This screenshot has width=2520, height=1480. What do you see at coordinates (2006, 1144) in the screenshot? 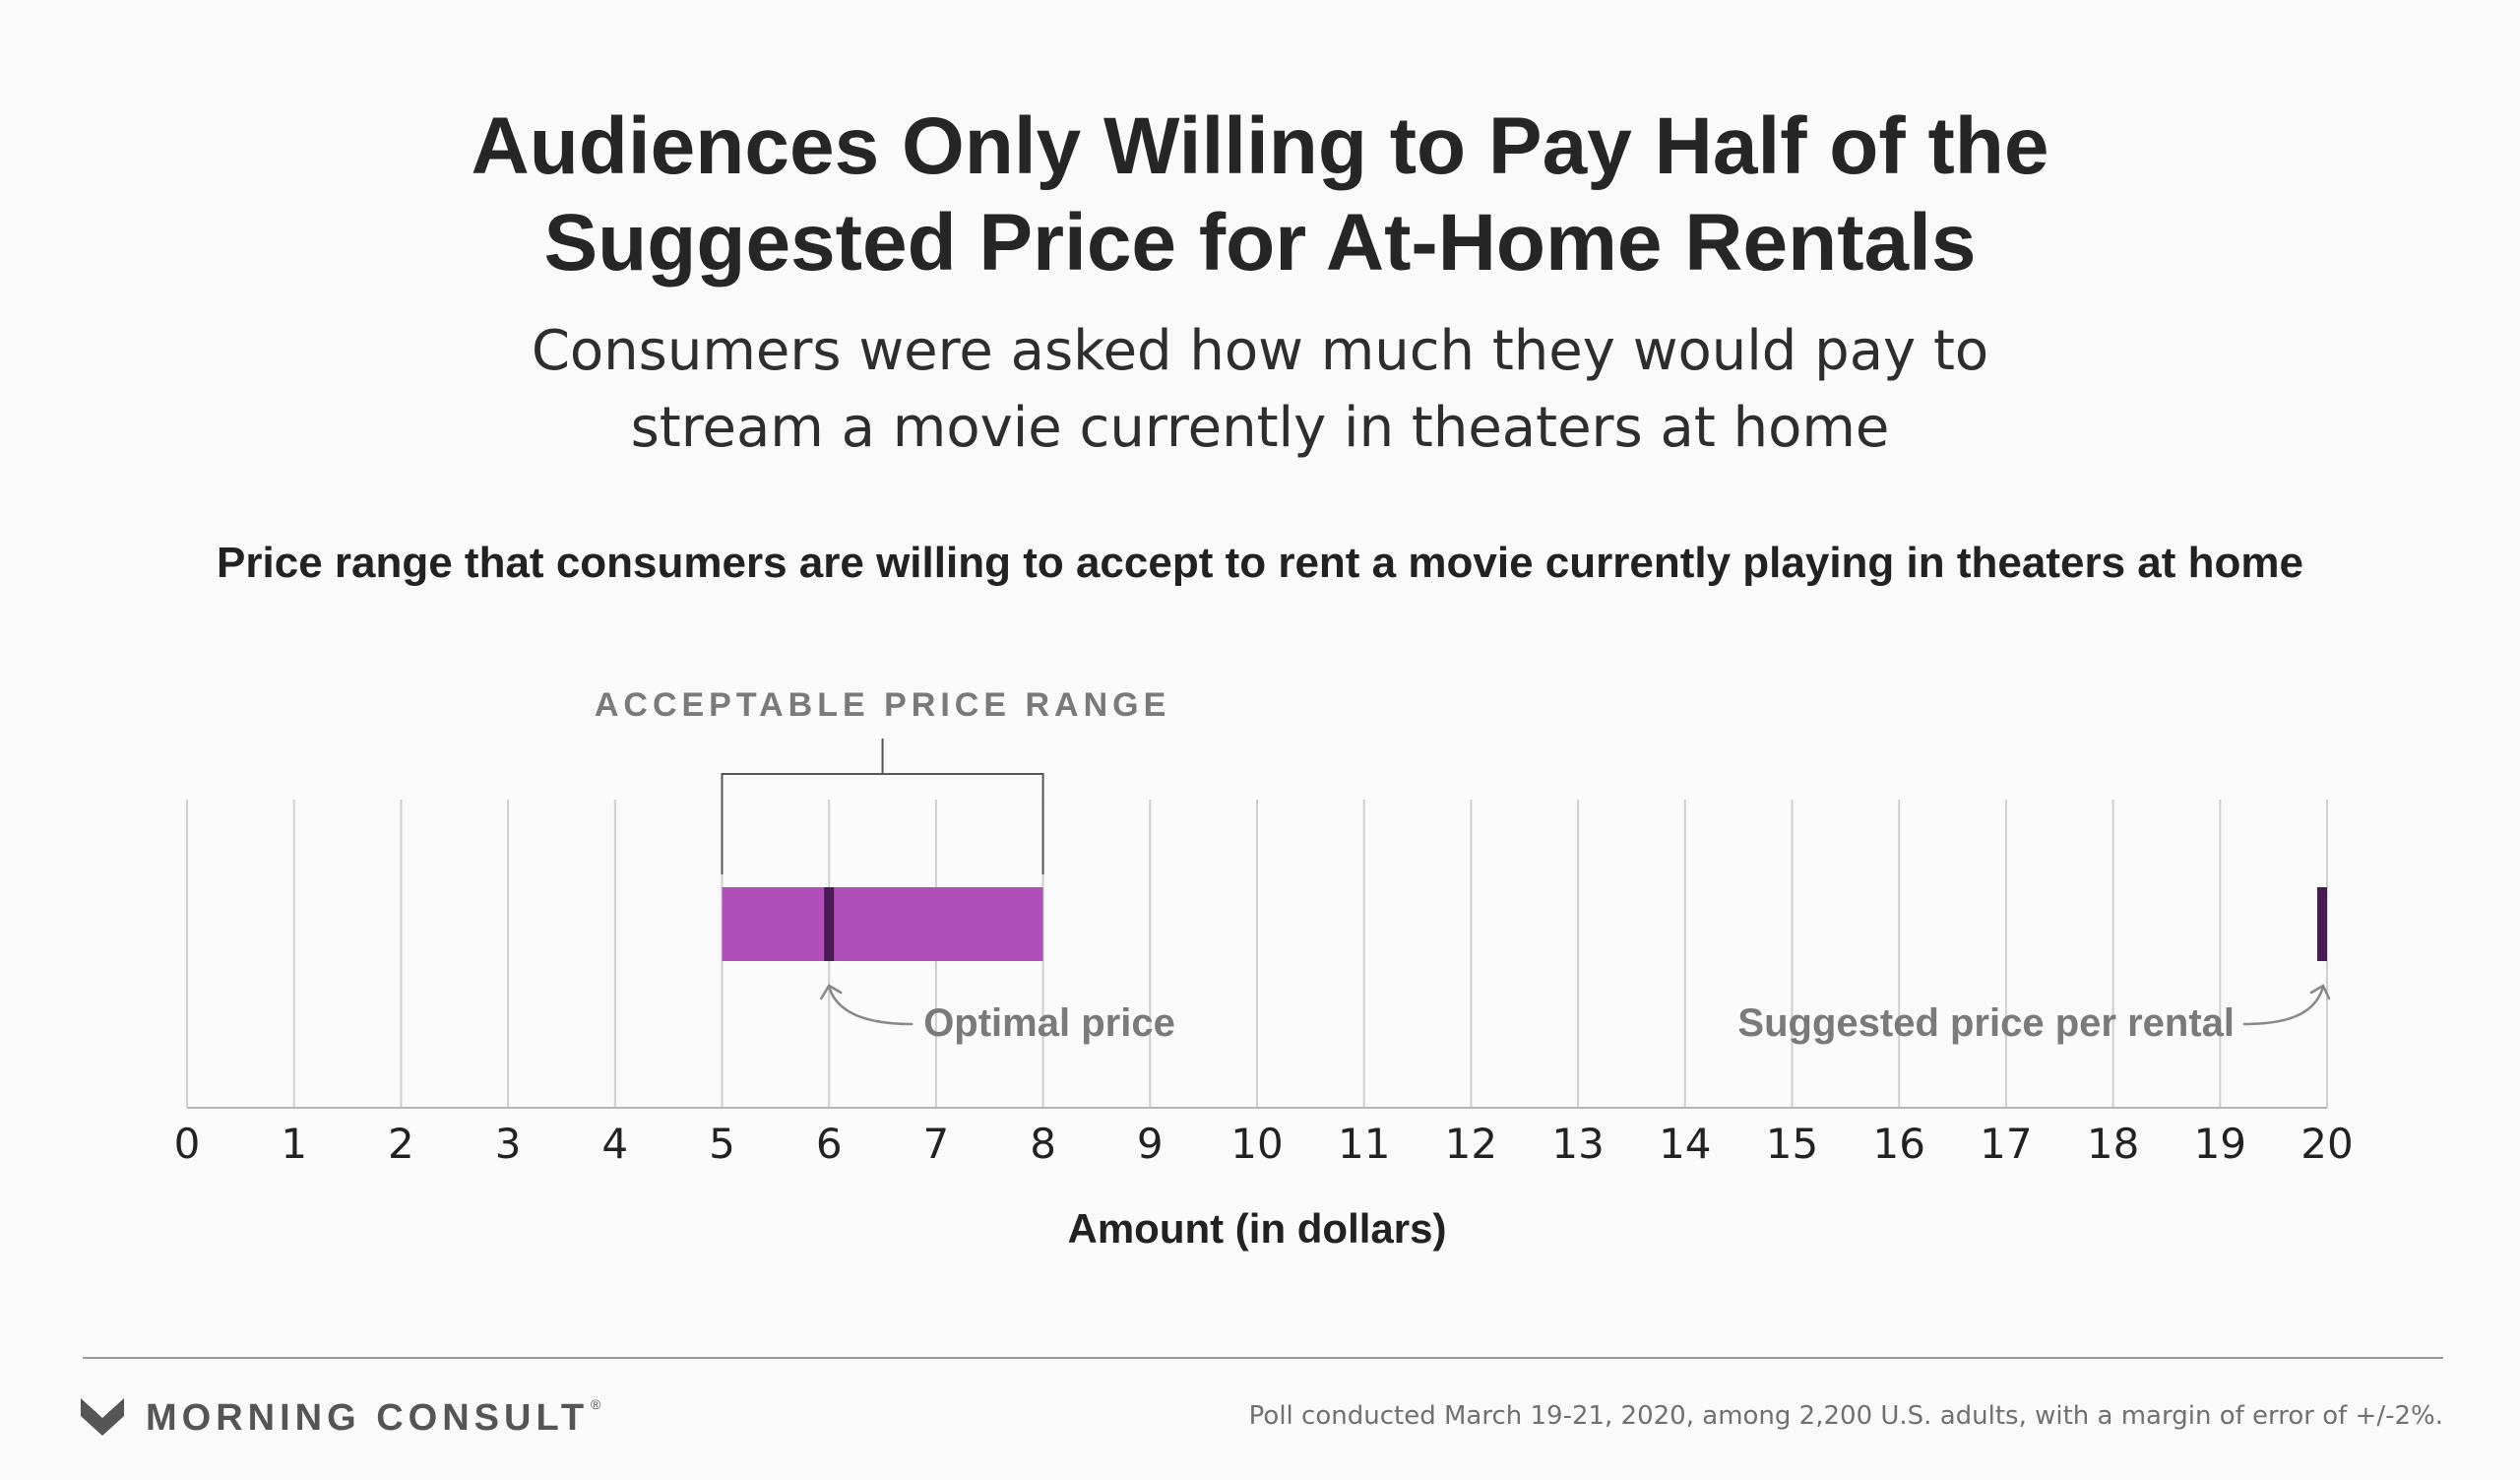
I see `x-tick-label: 17` at bounding box center [2006, 1144].